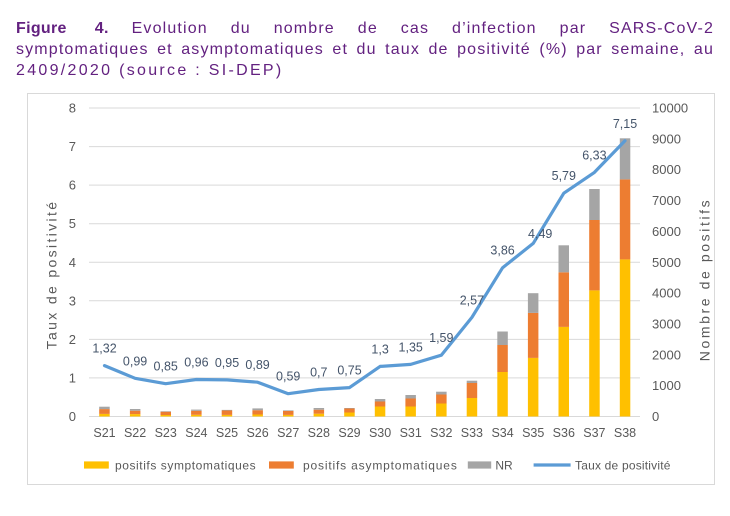 This screenshot has width=730, height=516. Describe the element at coordinates (564, 176) in the screenshot. I see `svg-text: 5,79` at that location.